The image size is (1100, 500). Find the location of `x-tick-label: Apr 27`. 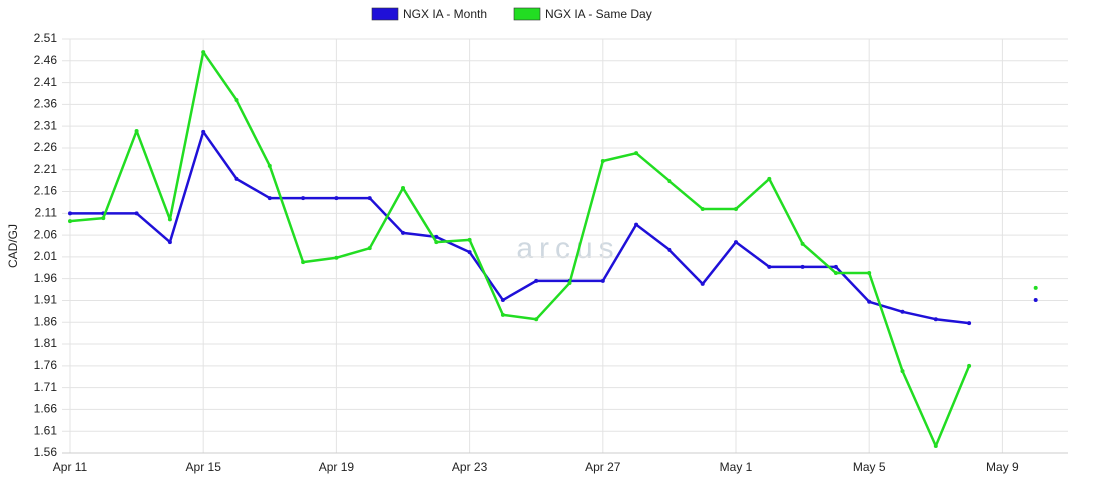

x-tick-label: Apr 27 is located at coordinates (603, 467).